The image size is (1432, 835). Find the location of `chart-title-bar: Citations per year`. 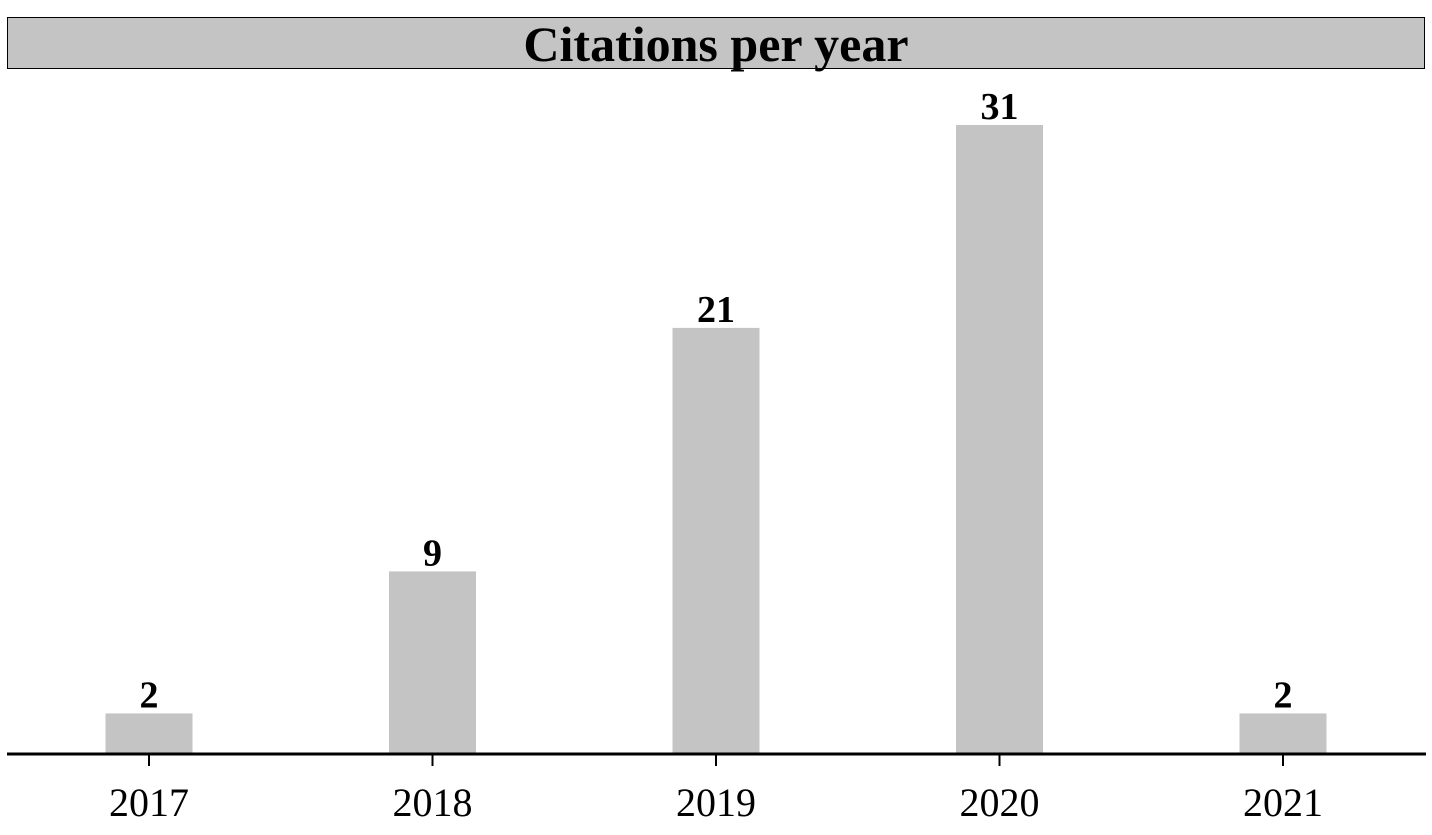

chart-title-bar: Citations per year is located at coordinates (716, 43).